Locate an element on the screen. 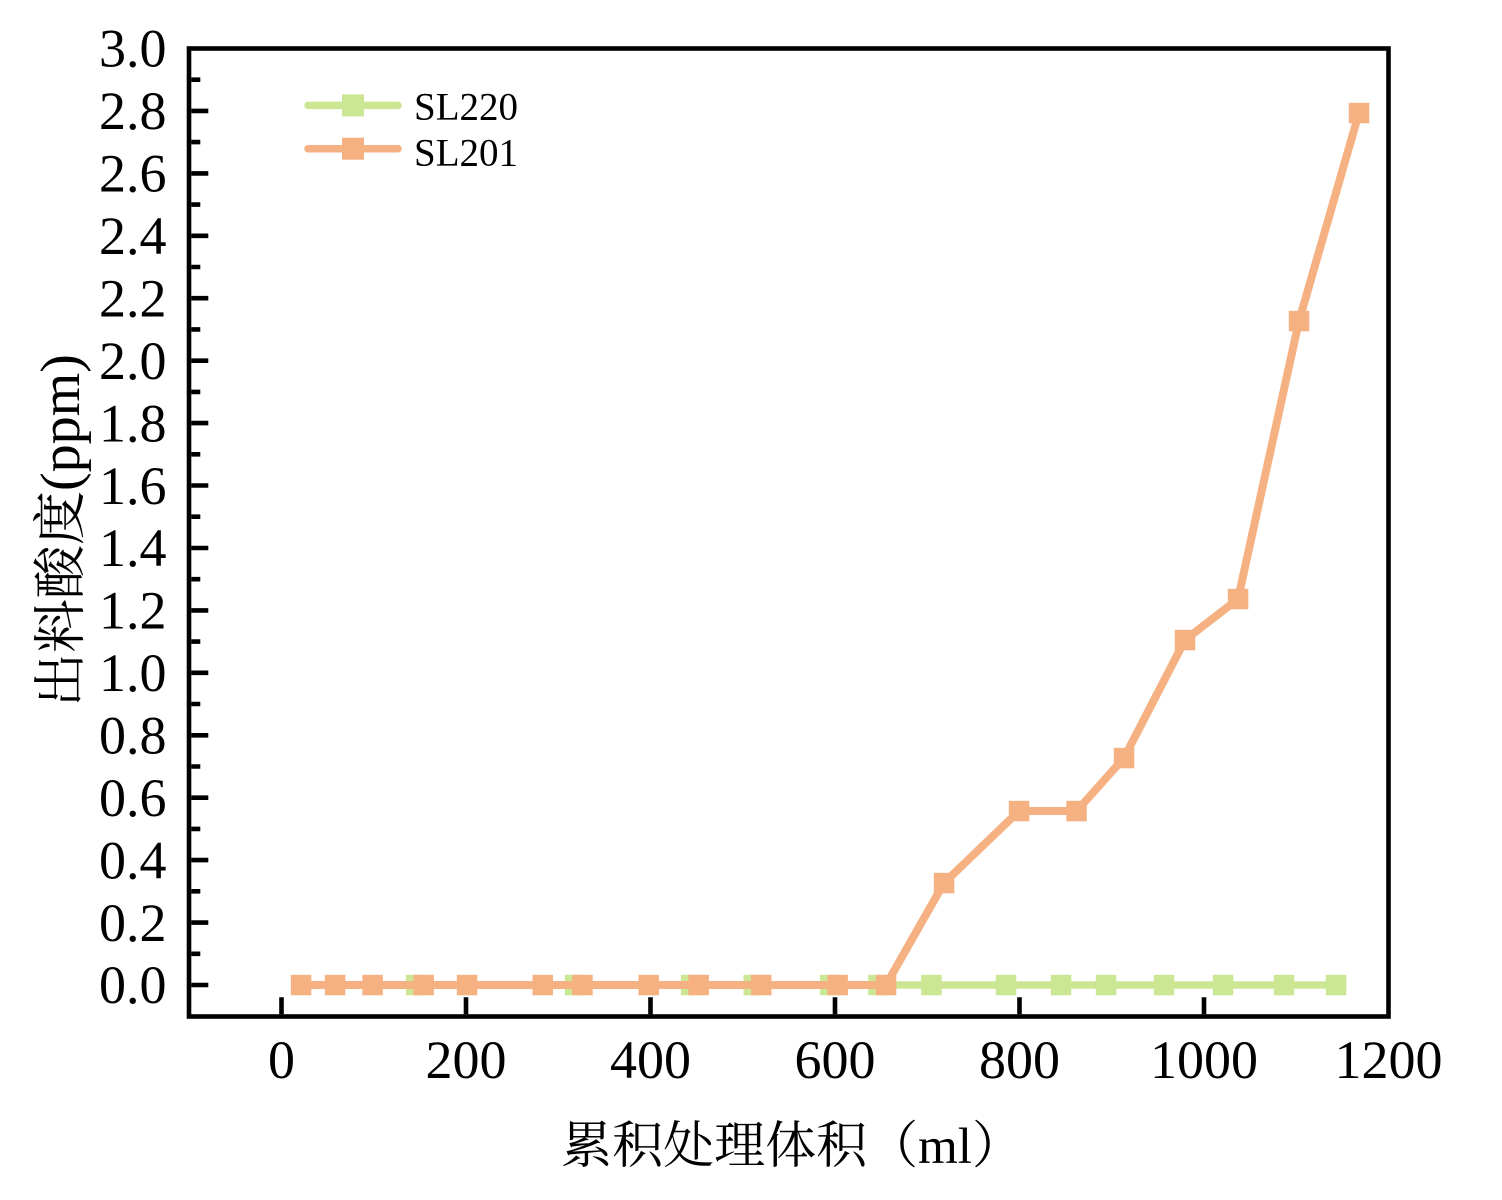 The image size is (1502, 1200). svg-text: 0.2 is located at coordinates (133, 923).